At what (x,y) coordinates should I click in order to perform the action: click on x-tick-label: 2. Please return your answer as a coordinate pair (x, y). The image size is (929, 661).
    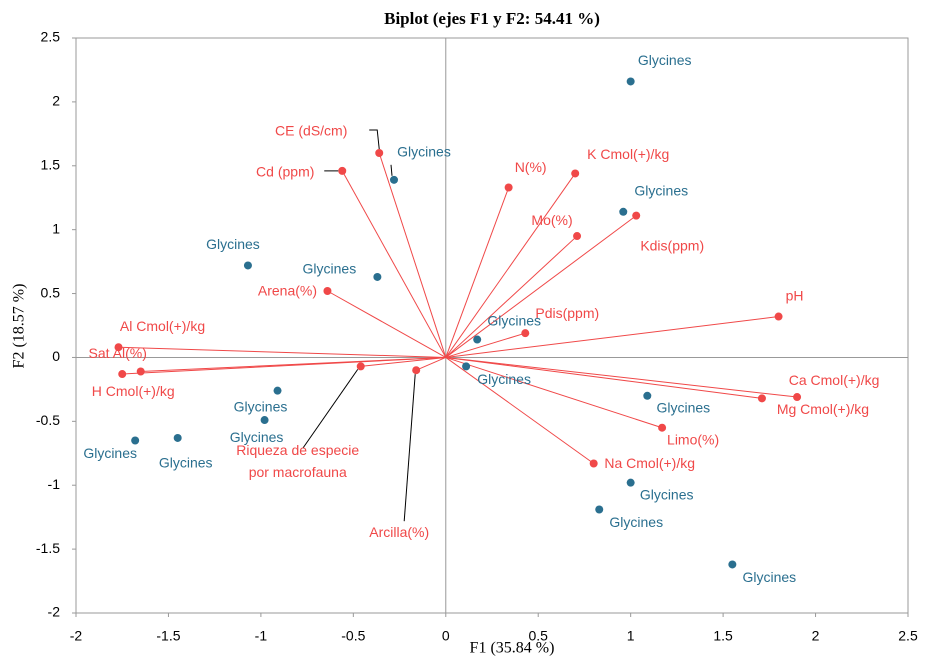
    Looking at the image, I should click on (816, 636).